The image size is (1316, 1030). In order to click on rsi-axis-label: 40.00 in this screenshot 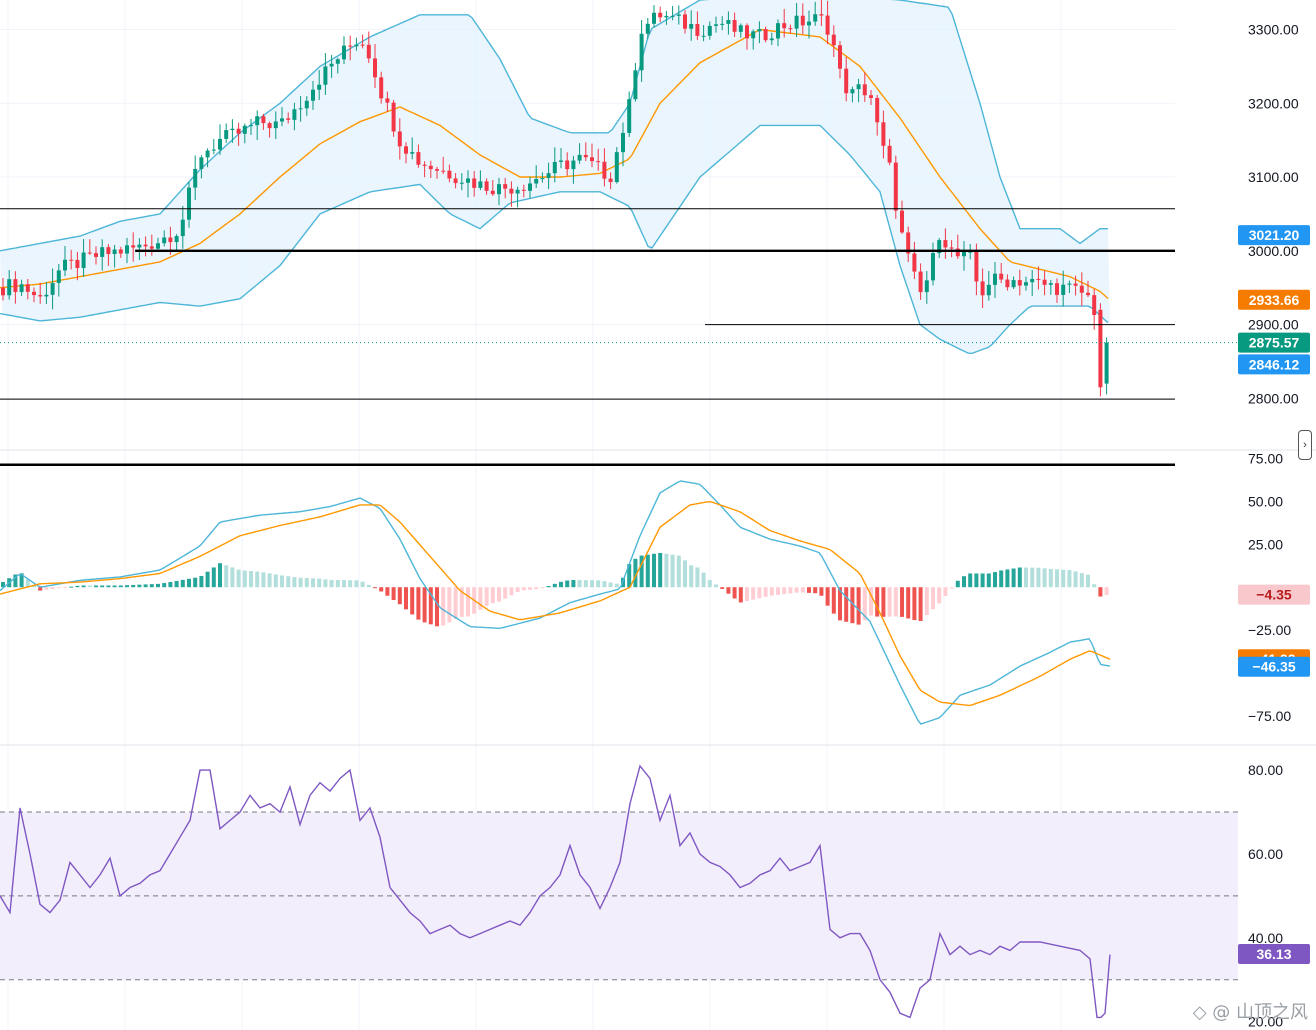, I will do `click(1265, 938)`.